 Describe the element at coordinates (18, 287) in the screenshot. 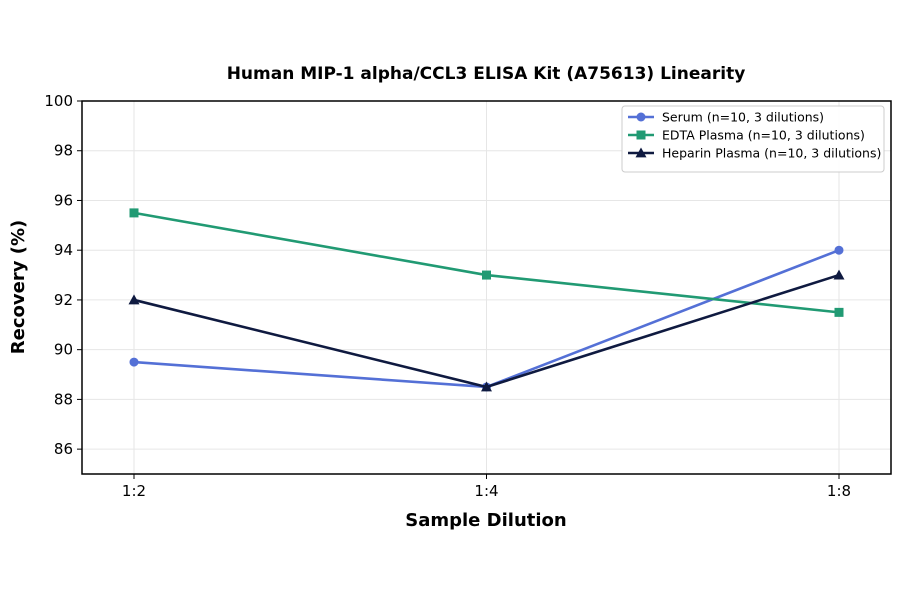

I see `y-axis-label: Recovery (%)` at that location.